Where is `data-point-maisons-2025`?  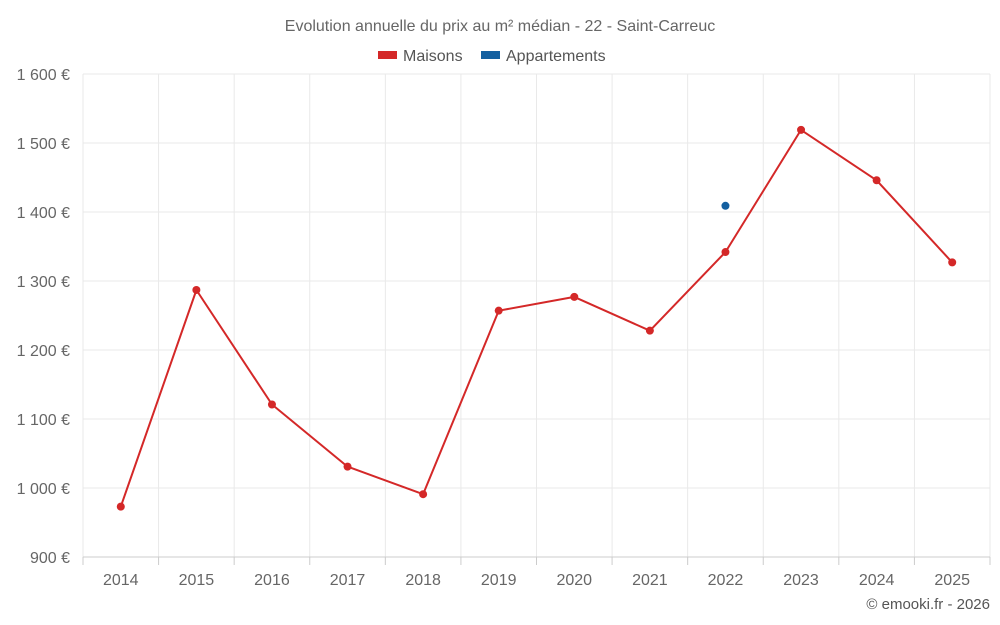 data-point-maisons-2025 is located at coordinates (952, 262).